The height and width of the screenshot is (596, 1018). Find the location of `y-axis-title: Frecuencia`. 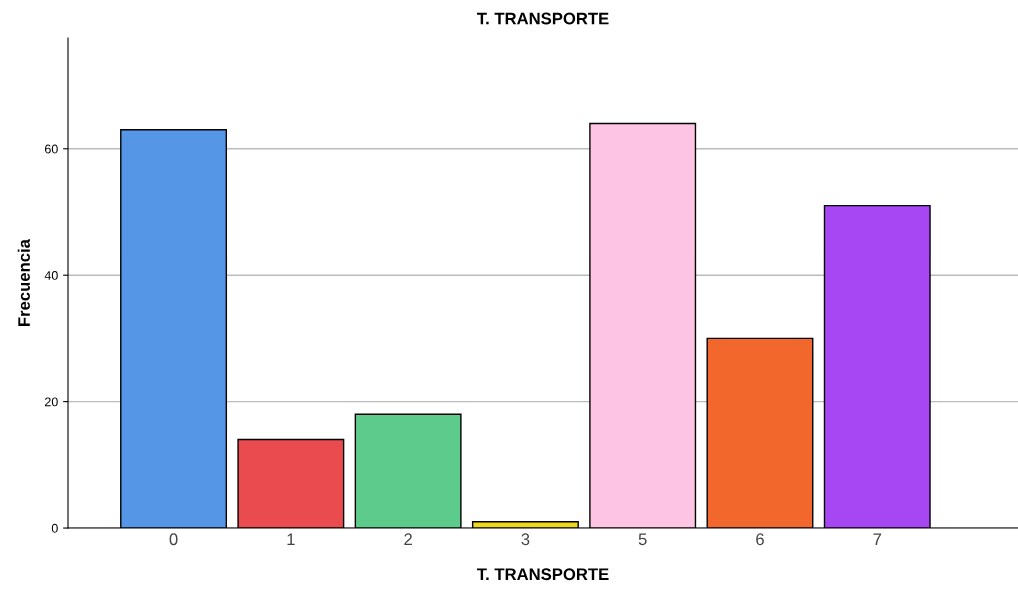

y-axis-title: Frecuencia is located at coordinates (23, 282).